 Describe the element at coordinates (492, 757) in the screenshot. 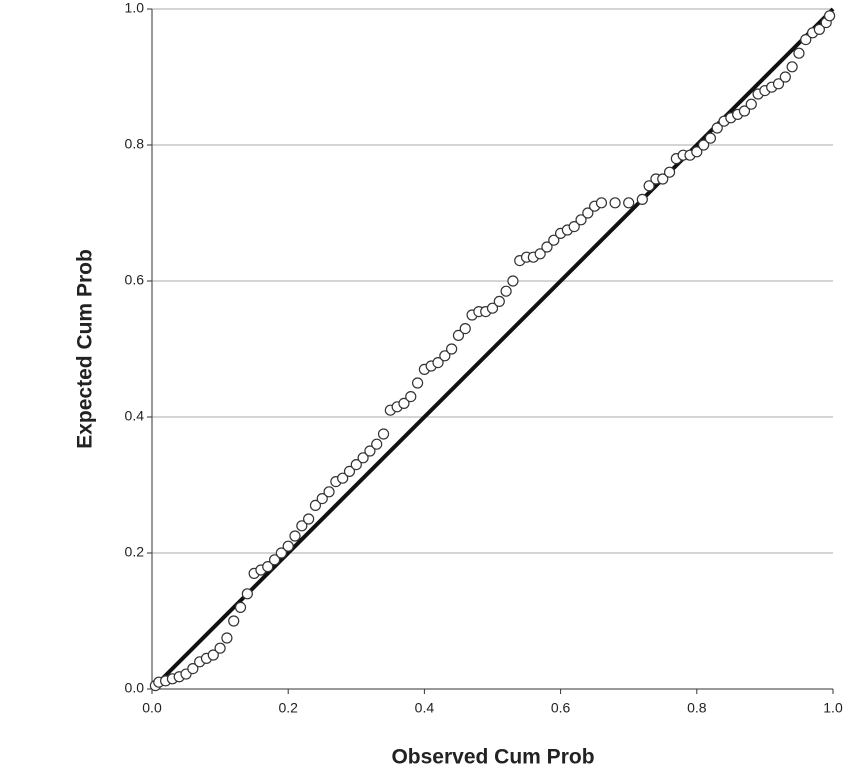

I see `x-axis-title: Observed Cum Prob` at that location.